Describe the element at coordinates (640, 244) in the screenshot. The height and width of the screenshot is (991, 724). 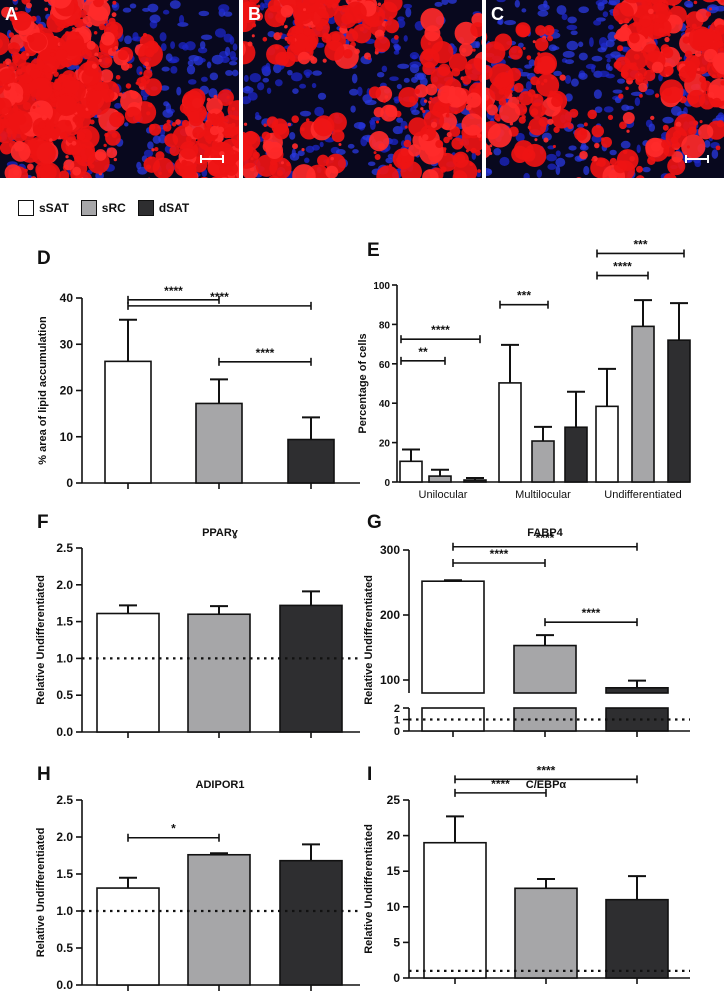
I see `chart-e-sig-3-label: ***` at that location.